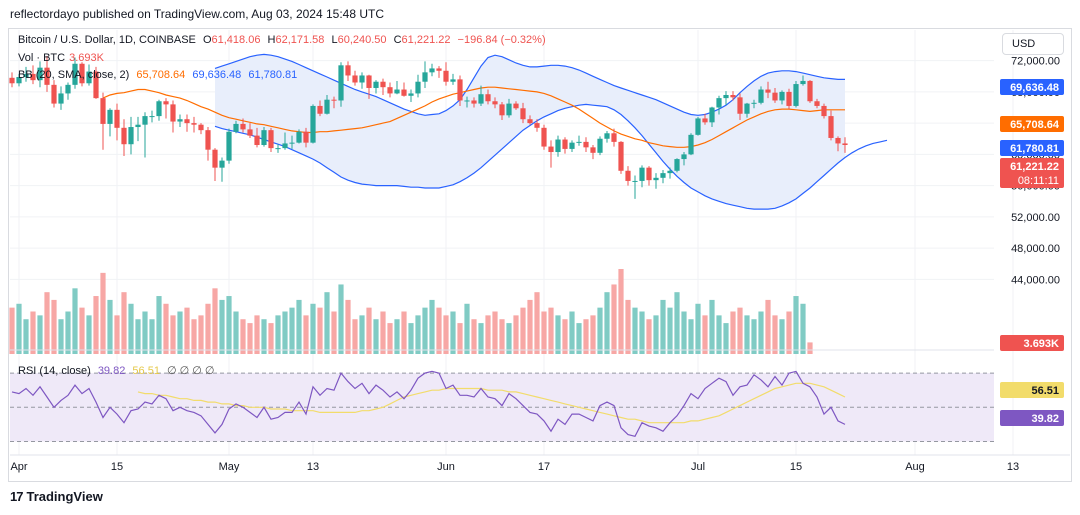 This screenshot has width=1080, height=515. I want to click on symbol-title: Bitcoin / U.S. Dollar, 1D, COINBASE, so click(107, 40).